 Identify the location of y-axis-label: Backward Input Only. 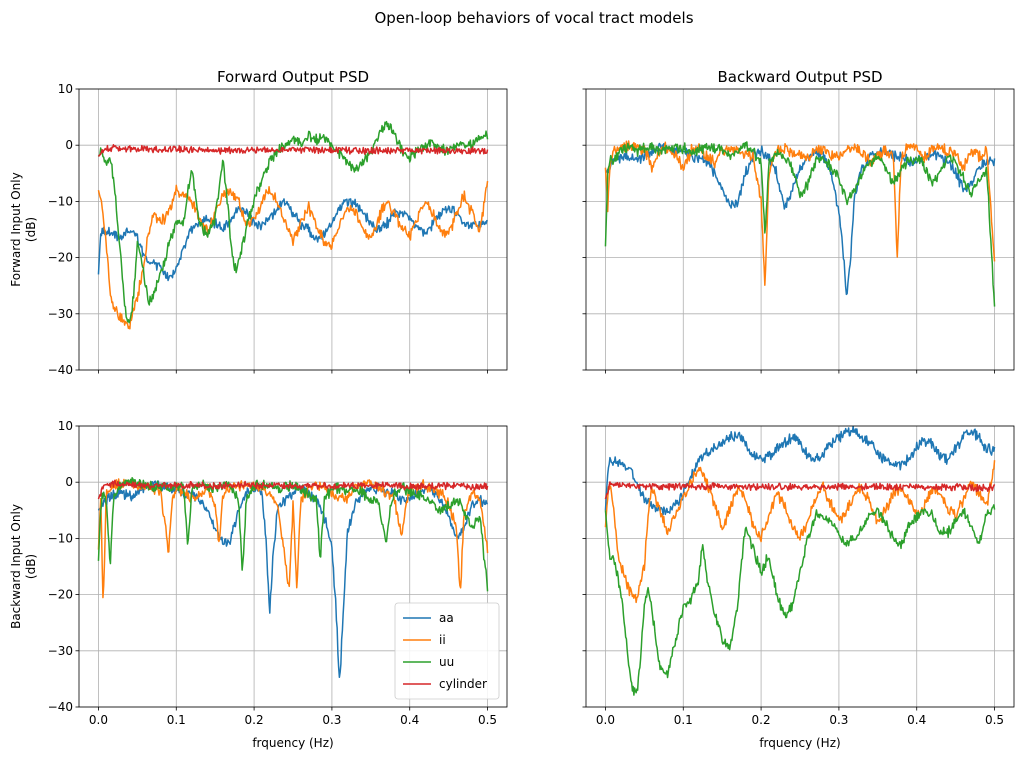
(16, 566).